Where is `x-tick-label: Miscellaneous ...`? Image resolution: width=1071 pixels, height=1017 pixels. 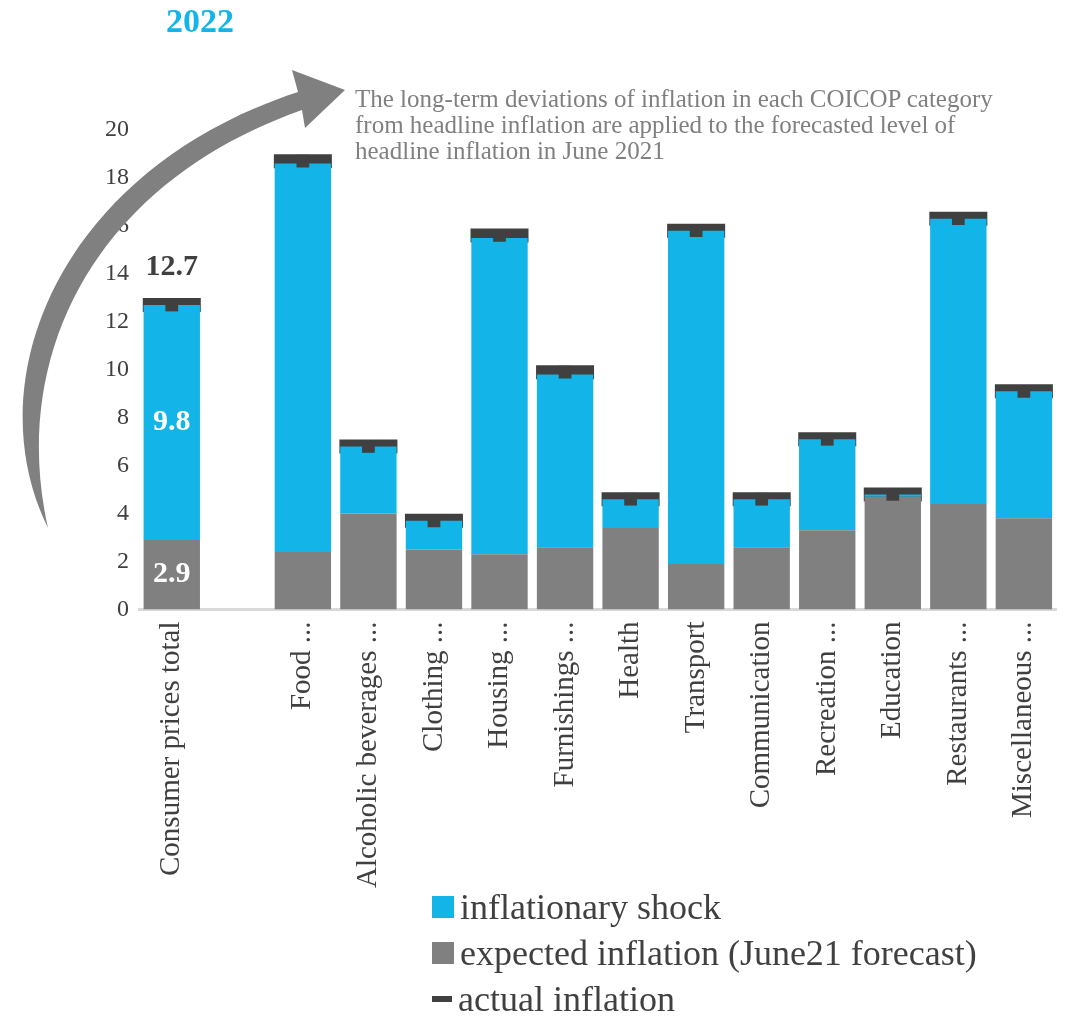 x-tick-label: Miscellaneous ... is located at coordinates (1021, 719).